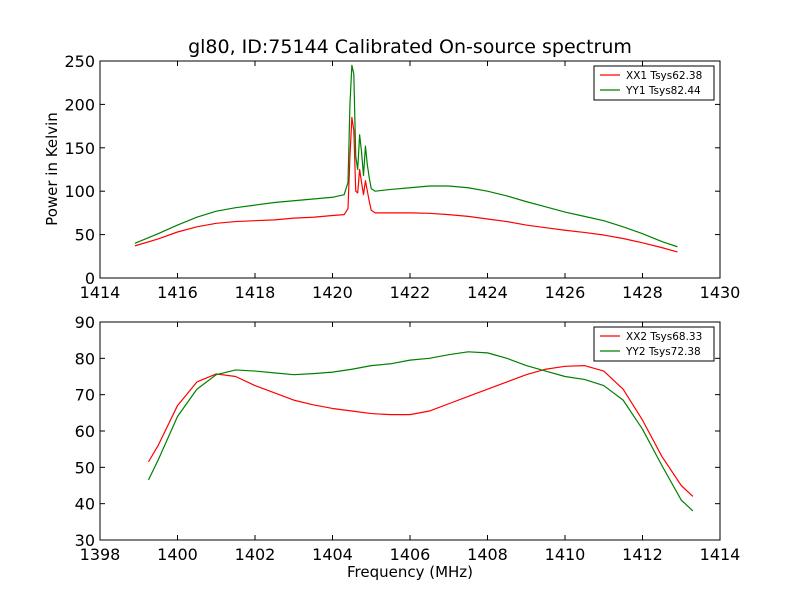 This screenshot has height=600, width=800. I want to click on top-x-tick-label: 1420, so click(332, 292).